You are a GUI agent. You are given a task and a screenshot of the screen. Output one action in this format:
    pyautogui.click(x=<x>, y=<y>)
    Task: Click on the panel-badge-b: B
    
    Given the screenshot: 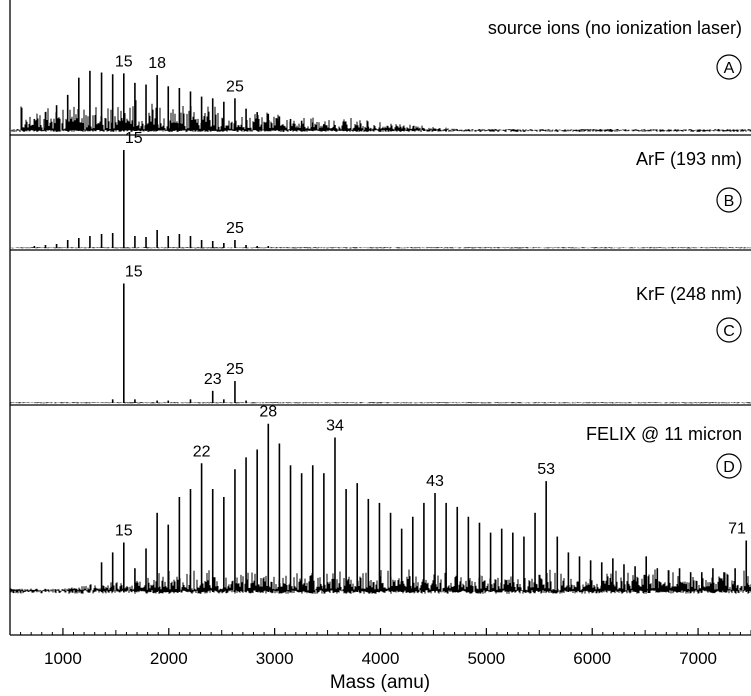 What is the action you would take?
    pyautogui.click(x=729, y=201)
    